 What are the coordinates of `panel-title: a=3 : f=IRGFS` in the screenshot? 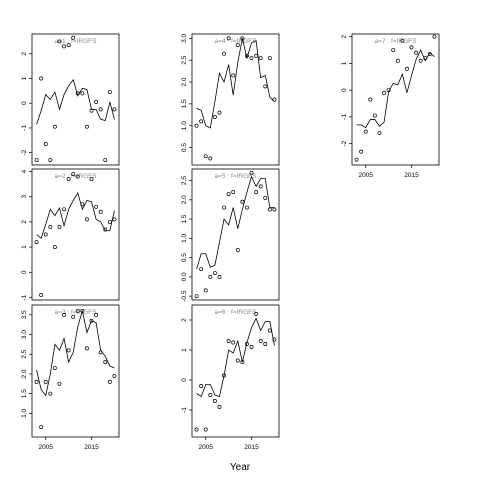 It's located at (76, 312).